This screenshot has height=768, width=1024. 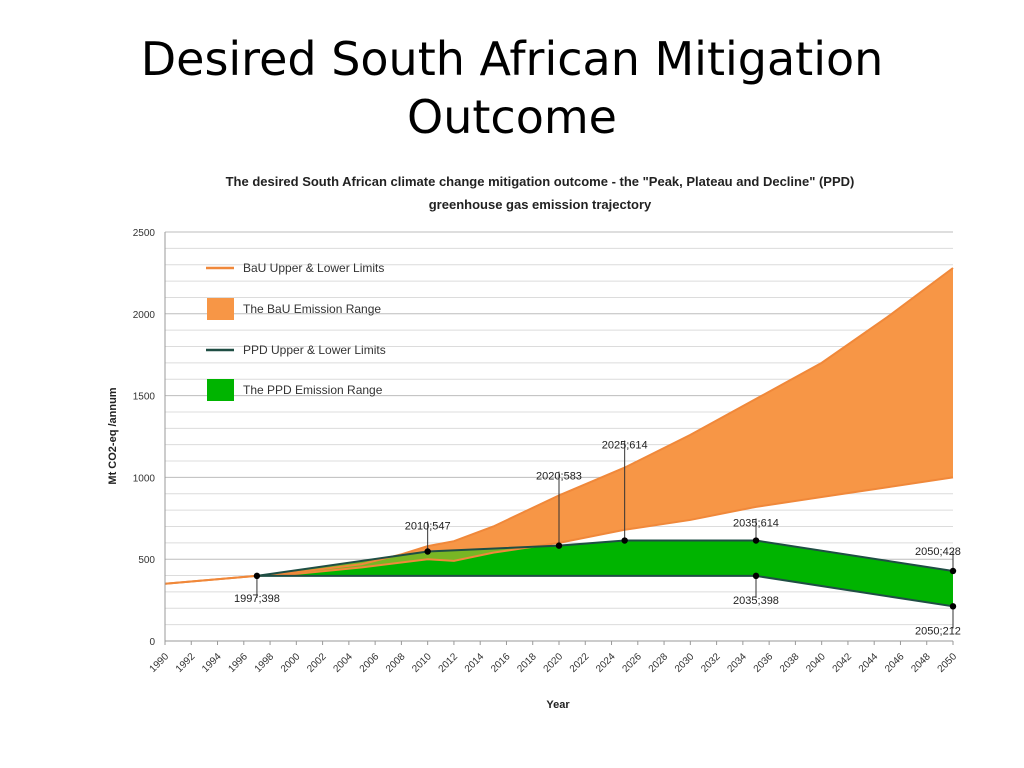 What do you see at coordinates (152, 642) in the screenshot?
I see `y-tick-label: 0` at bounding box center [152, 642].